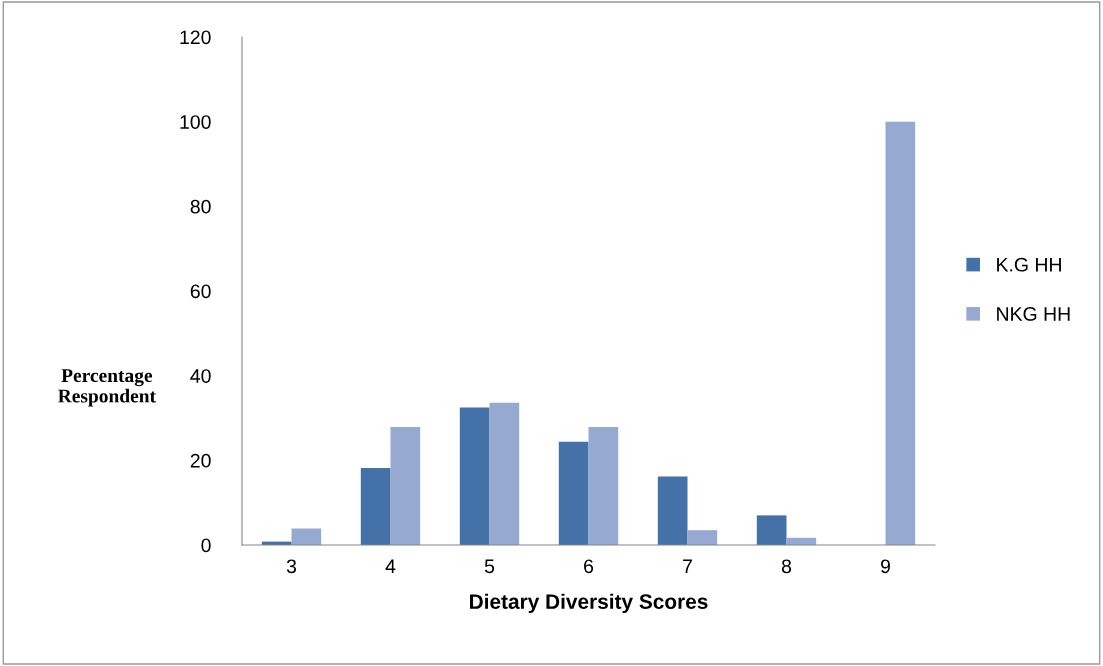 The image size is (1103, 666). What do you see at coordinates (200, 460) in the screenshot?
I see `y-tick-label: 20` at bounding box center [200, 460].